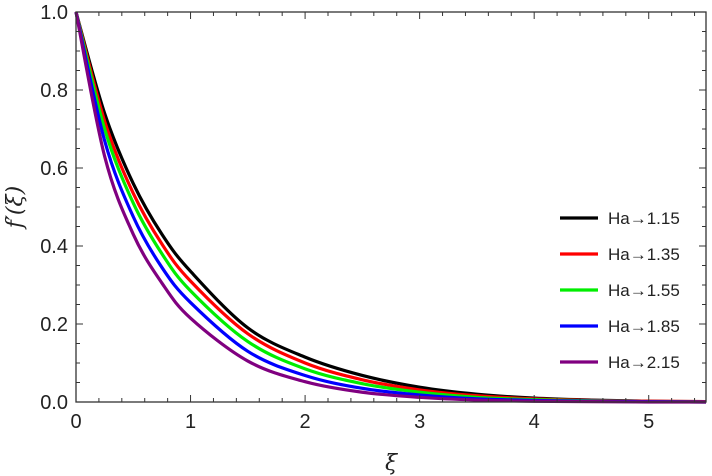 This screenshot has height=476, width=712. What do you see at coordinates (15, 208) in the screenshot?
I see `y-axis-label: f′(ξ)` at bounding box center [15, 208].